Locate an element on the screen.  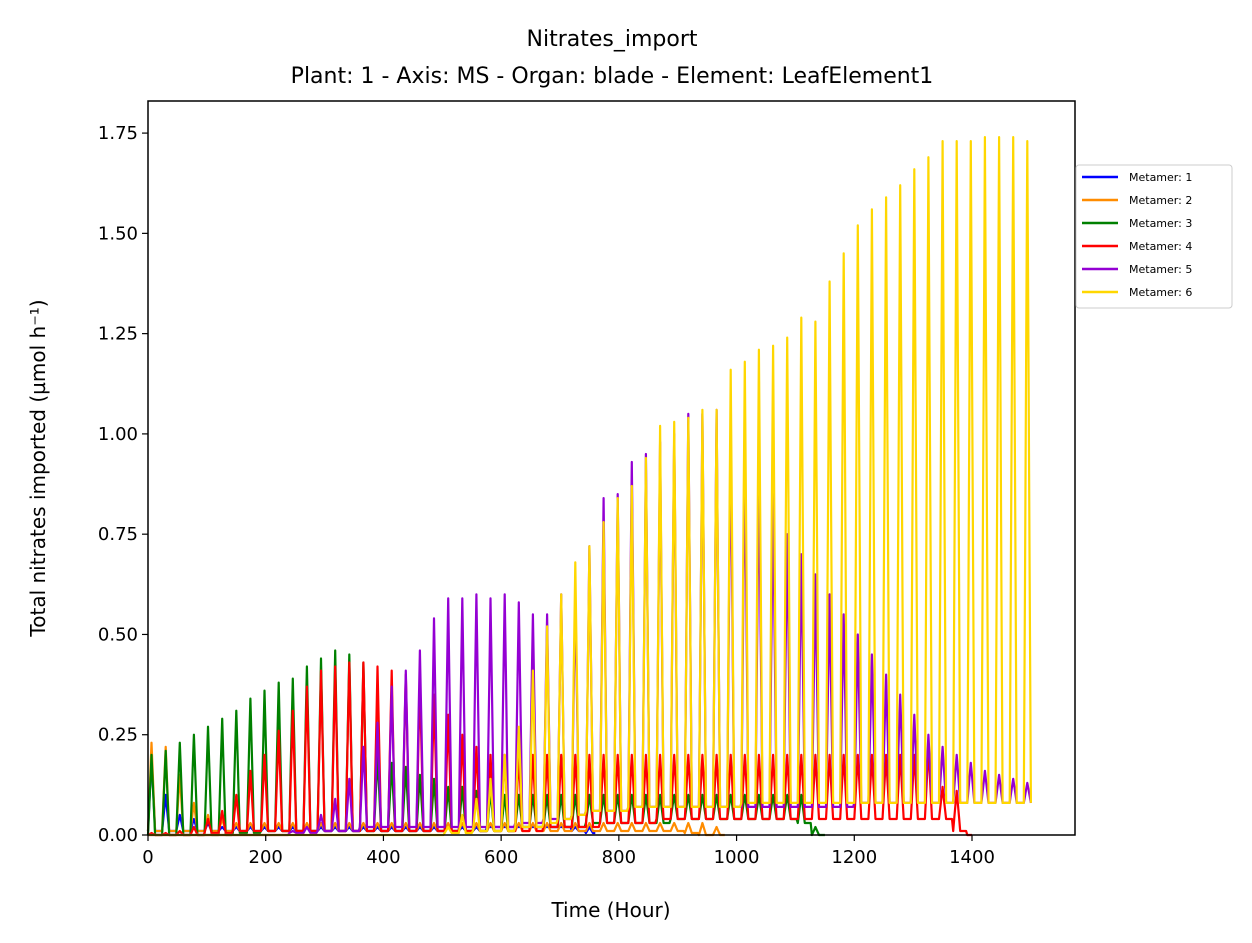
x-tick-label: 400 is located at coordinates (383, 857).